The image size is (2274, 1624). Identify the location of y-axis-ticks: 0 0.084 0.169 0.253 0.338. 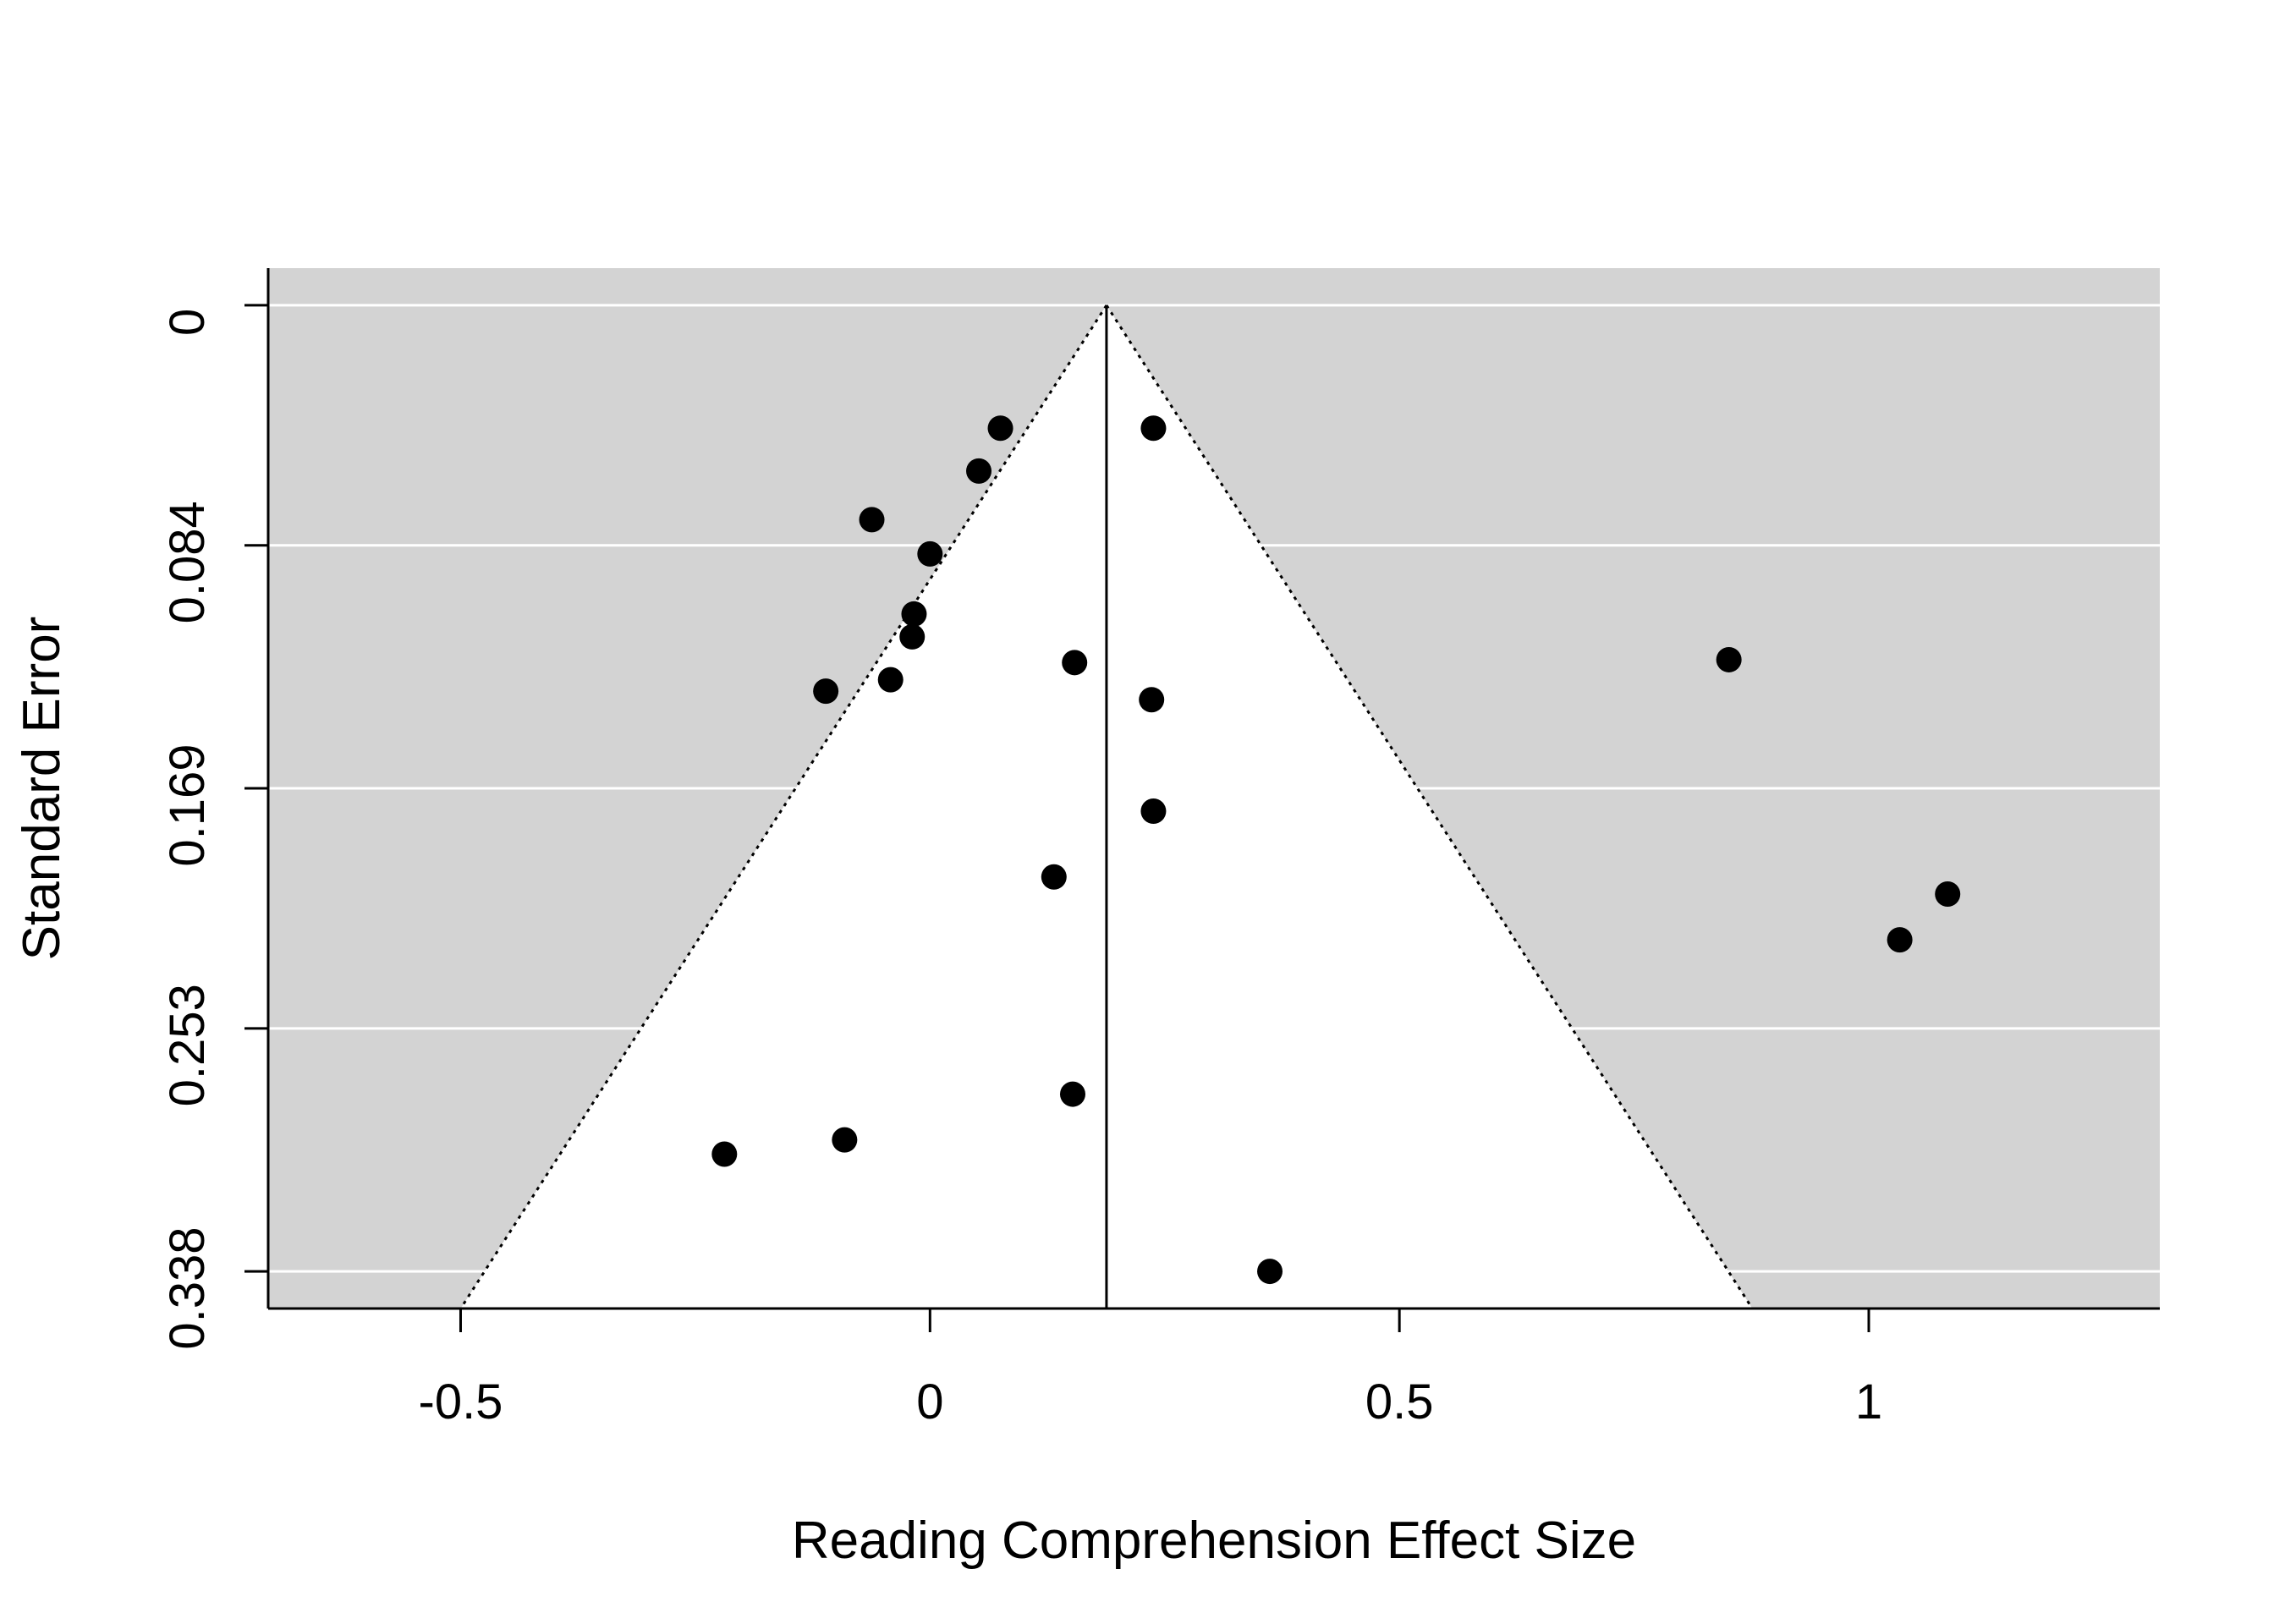
(214, 827).